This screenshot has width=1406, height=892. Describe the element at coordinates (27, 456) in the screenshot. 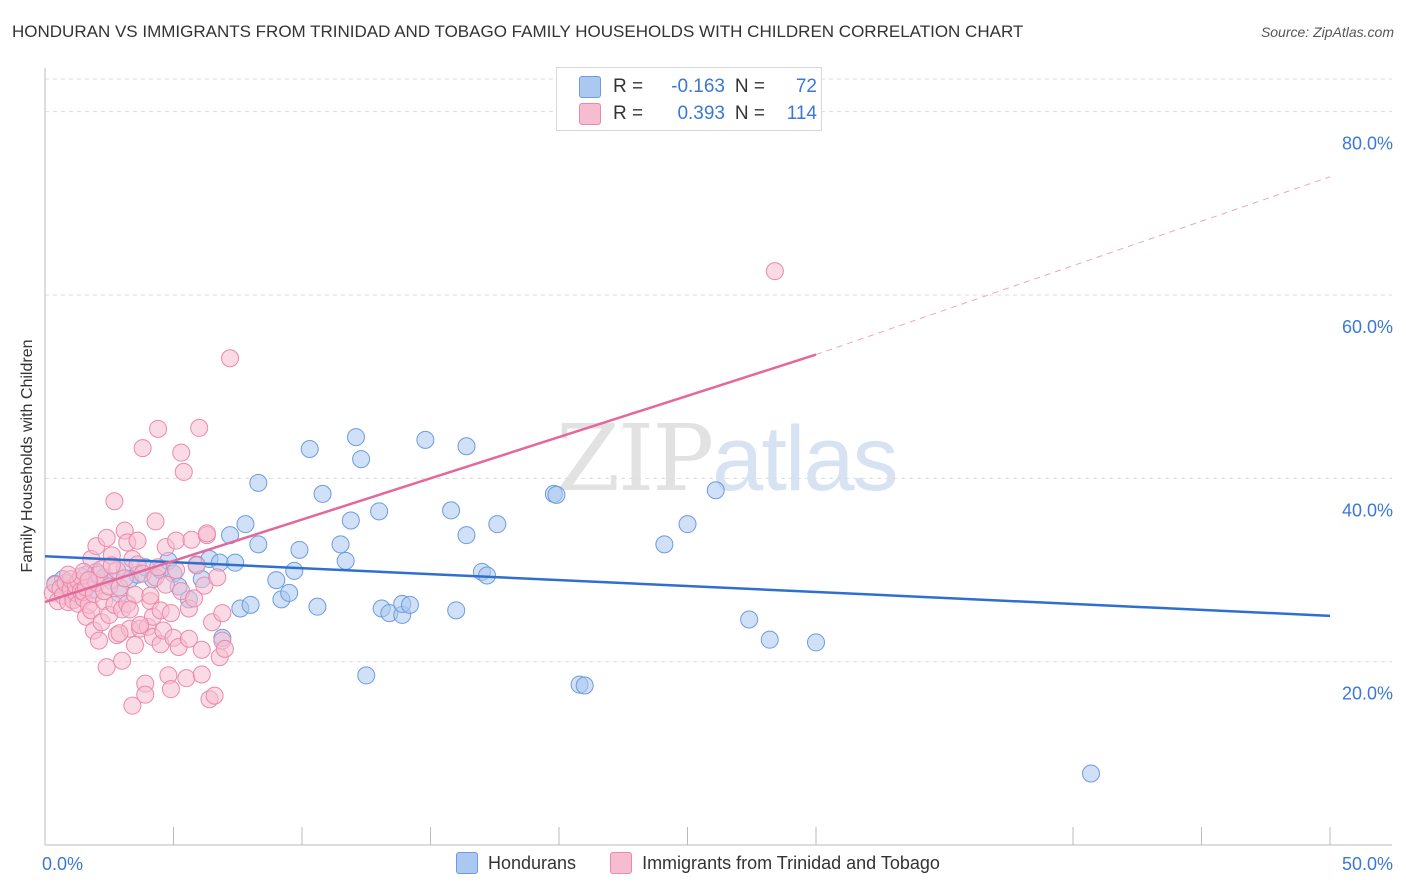

I see `y-axis-label: Family Households with Children` at that location.